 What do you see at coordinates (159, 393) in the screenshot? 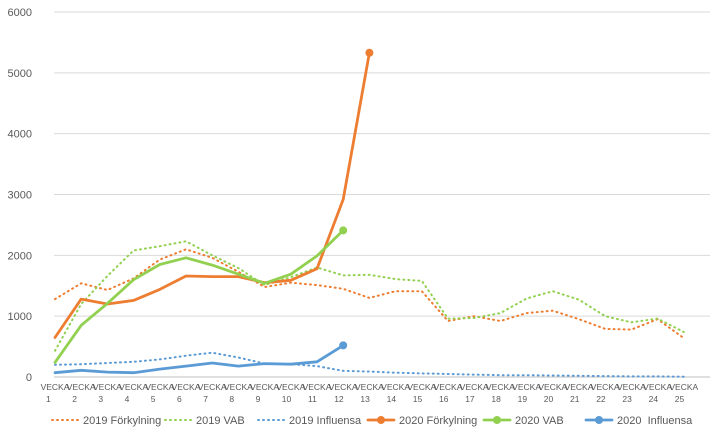
I see `x-tick: VECKA 5` at bounding box center [159, 393].